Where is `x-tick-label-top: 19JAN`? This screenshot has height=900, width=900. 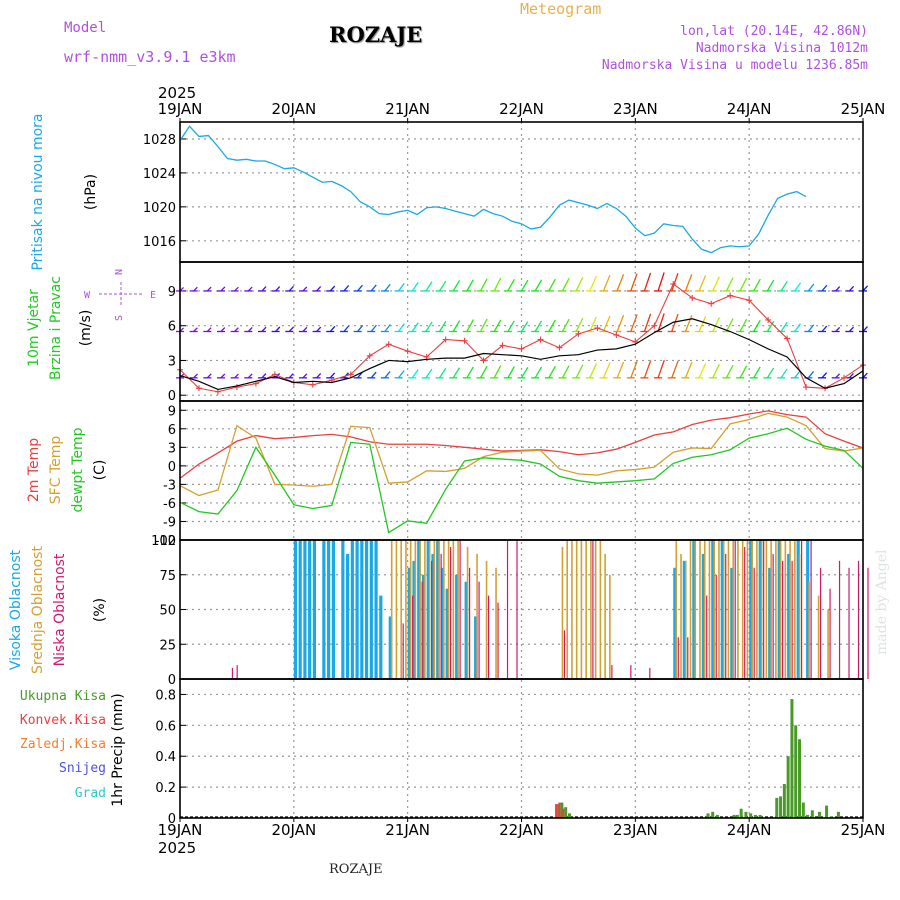 x-tick-label-top: 19JAN is located at coordinates (180, 109).